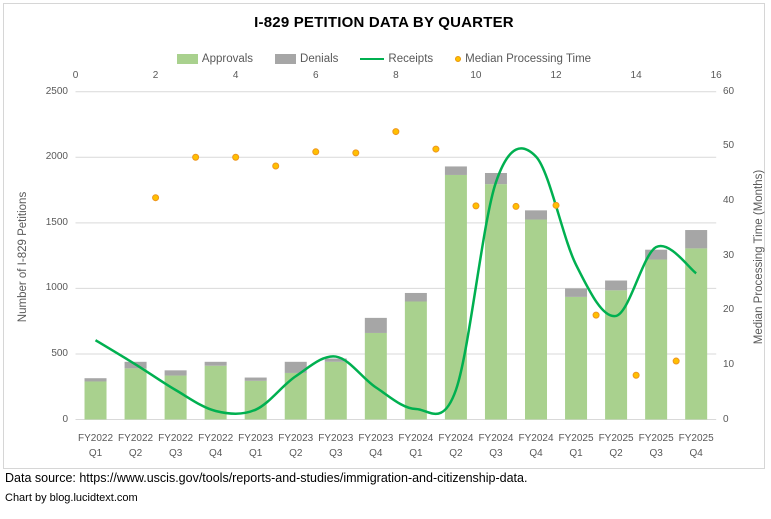 The width and height of the screenshot is (771, 519). Describe the element at coordinates (56, 157) in the screenshot. I see `left-axis-tick: 2000` at that location.